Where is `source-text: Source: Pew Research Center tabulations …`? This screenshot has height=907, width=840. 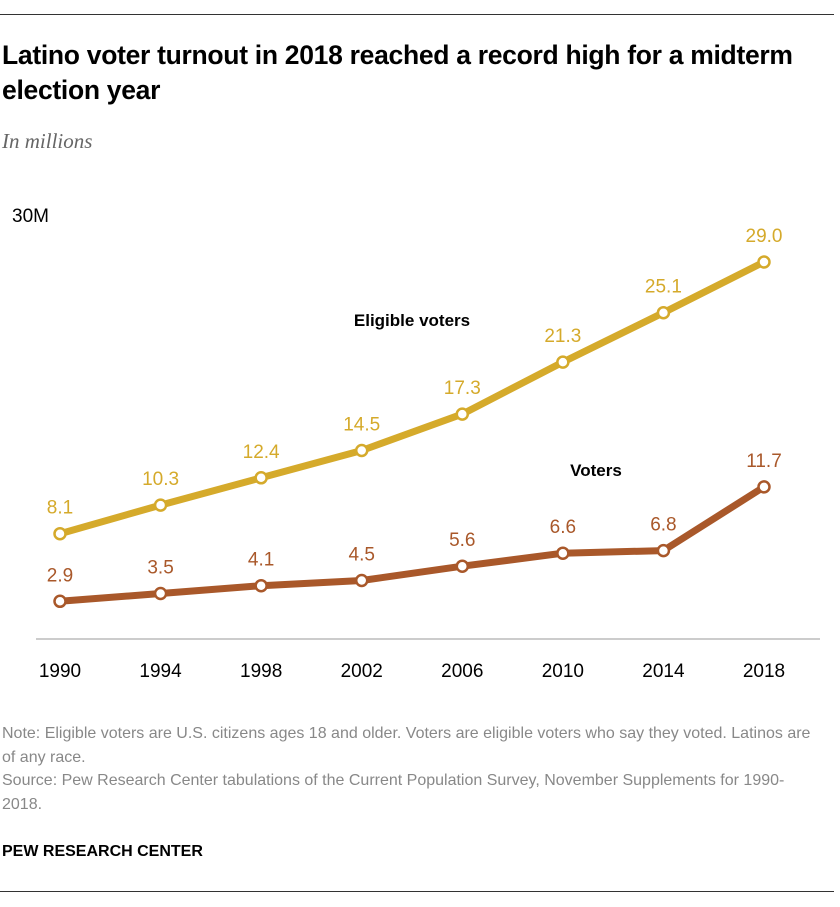
source-text: Source: Pew Research Center tabulations … is located at coordinates (393, 792).